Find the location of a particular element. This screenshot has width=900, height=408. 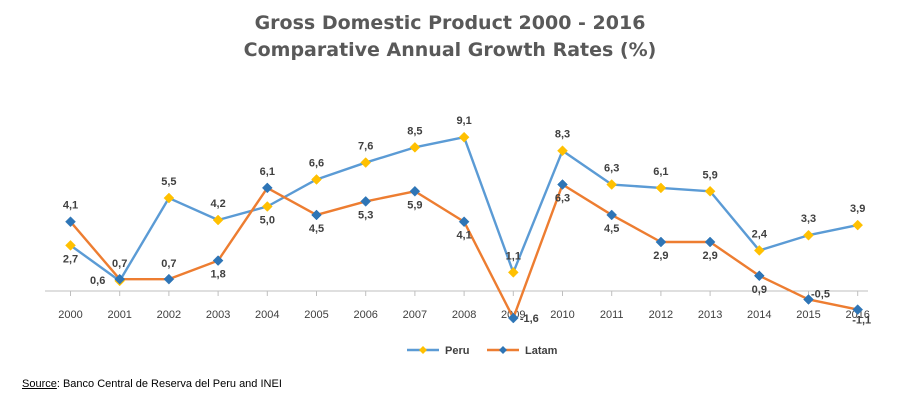

x-tick-label: 2001 is located at coordinates (119, 315).